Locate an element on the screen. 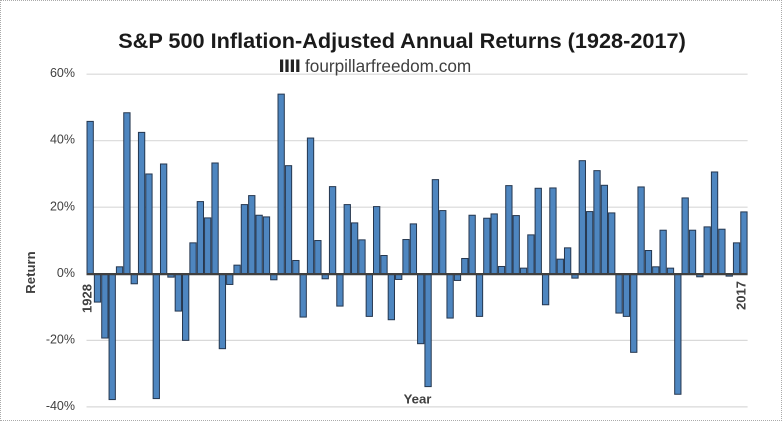 The height and width of the screenshot is (421, 782). svg-text: 2017 is located at coordinates (741, 295).